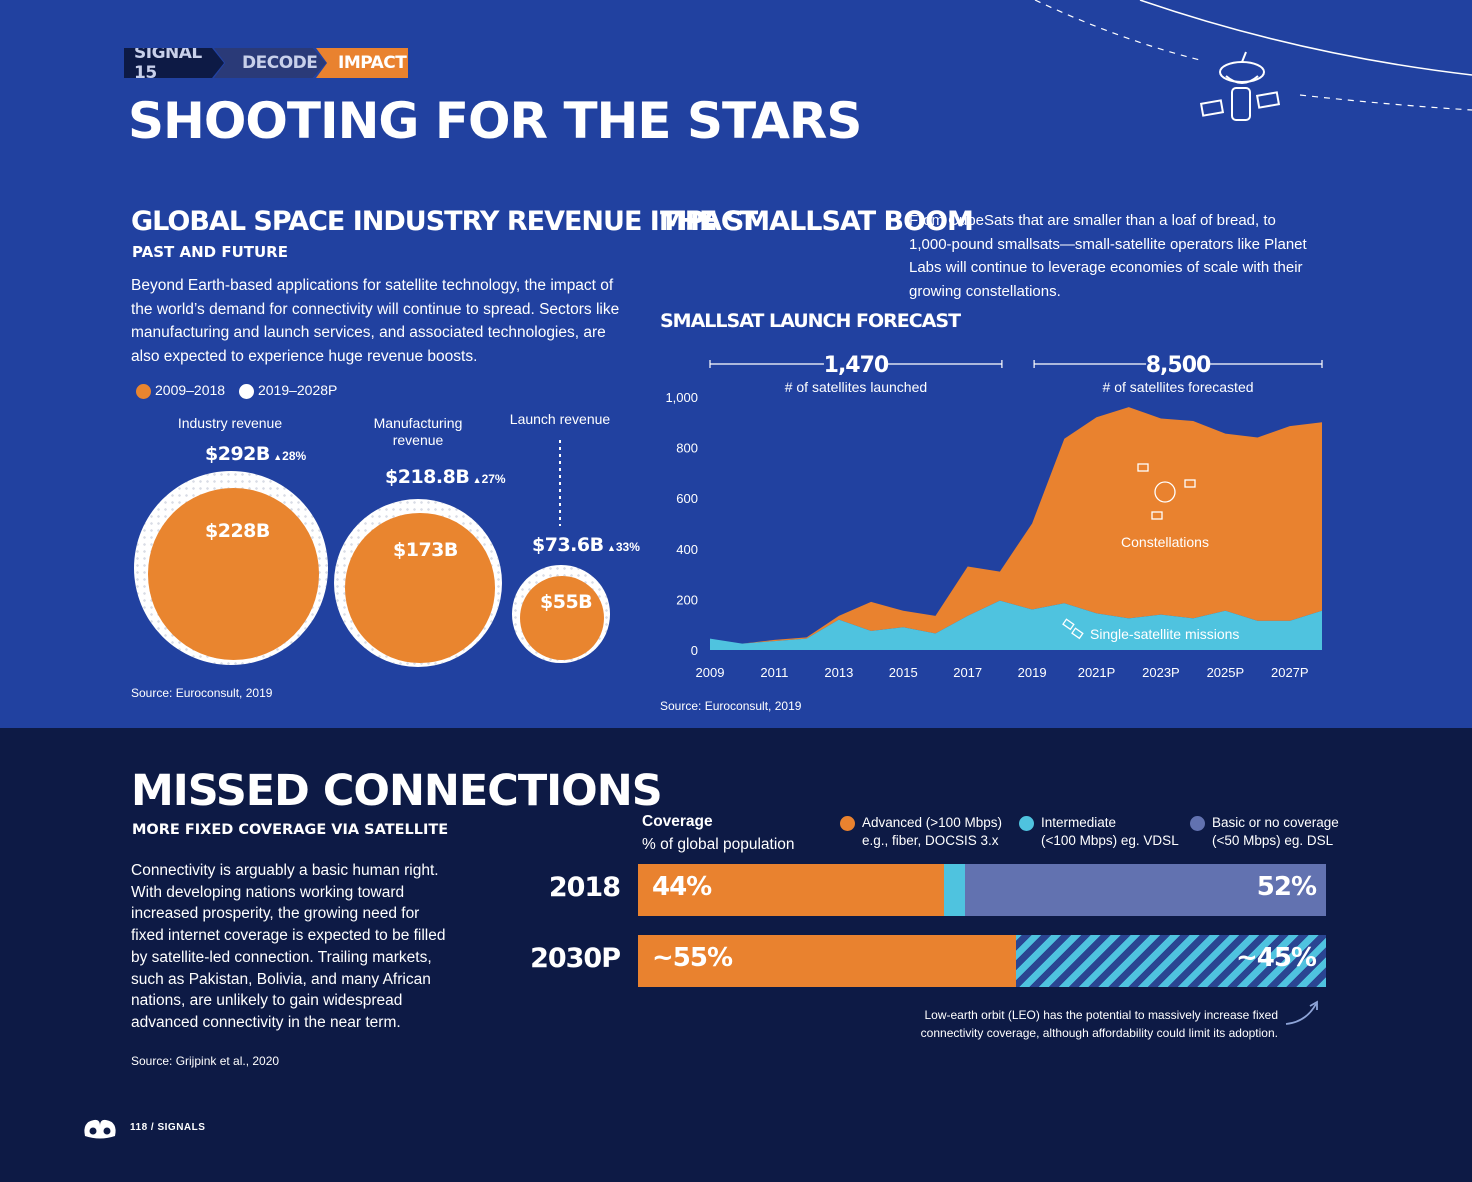 Image resolution: width=1472 pixels, height=1182 pixels. I want to click on chart-title: SMALLSAT LAUNCH FORECAST, so click(810, 321).